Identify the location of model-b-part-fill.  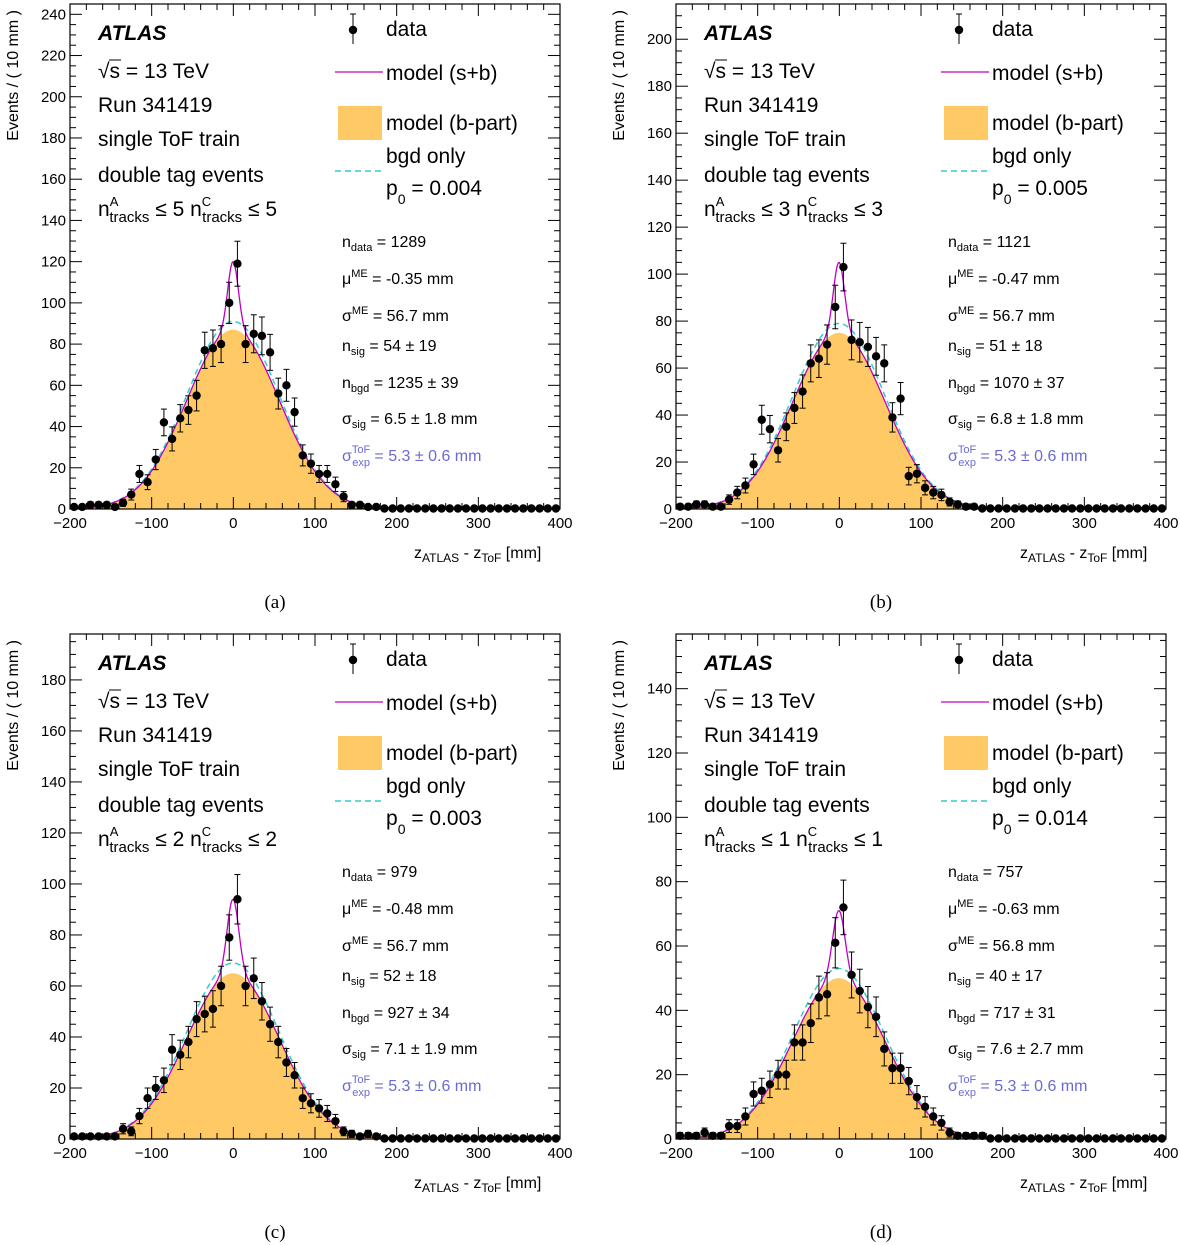
(315, 1056).